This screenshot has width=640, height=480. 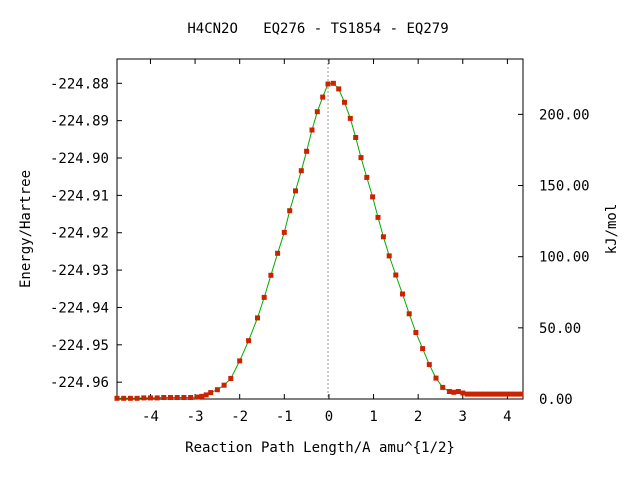 I want to click on y-axis-label: Energy/Hartree, so click(x=26, y=229).